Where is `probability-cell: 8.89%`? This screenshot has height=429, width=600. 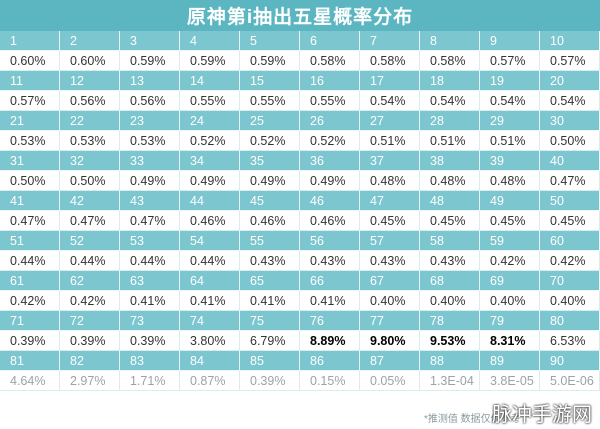 probability-cell: 8.89% is located at coordinates (330, 341).